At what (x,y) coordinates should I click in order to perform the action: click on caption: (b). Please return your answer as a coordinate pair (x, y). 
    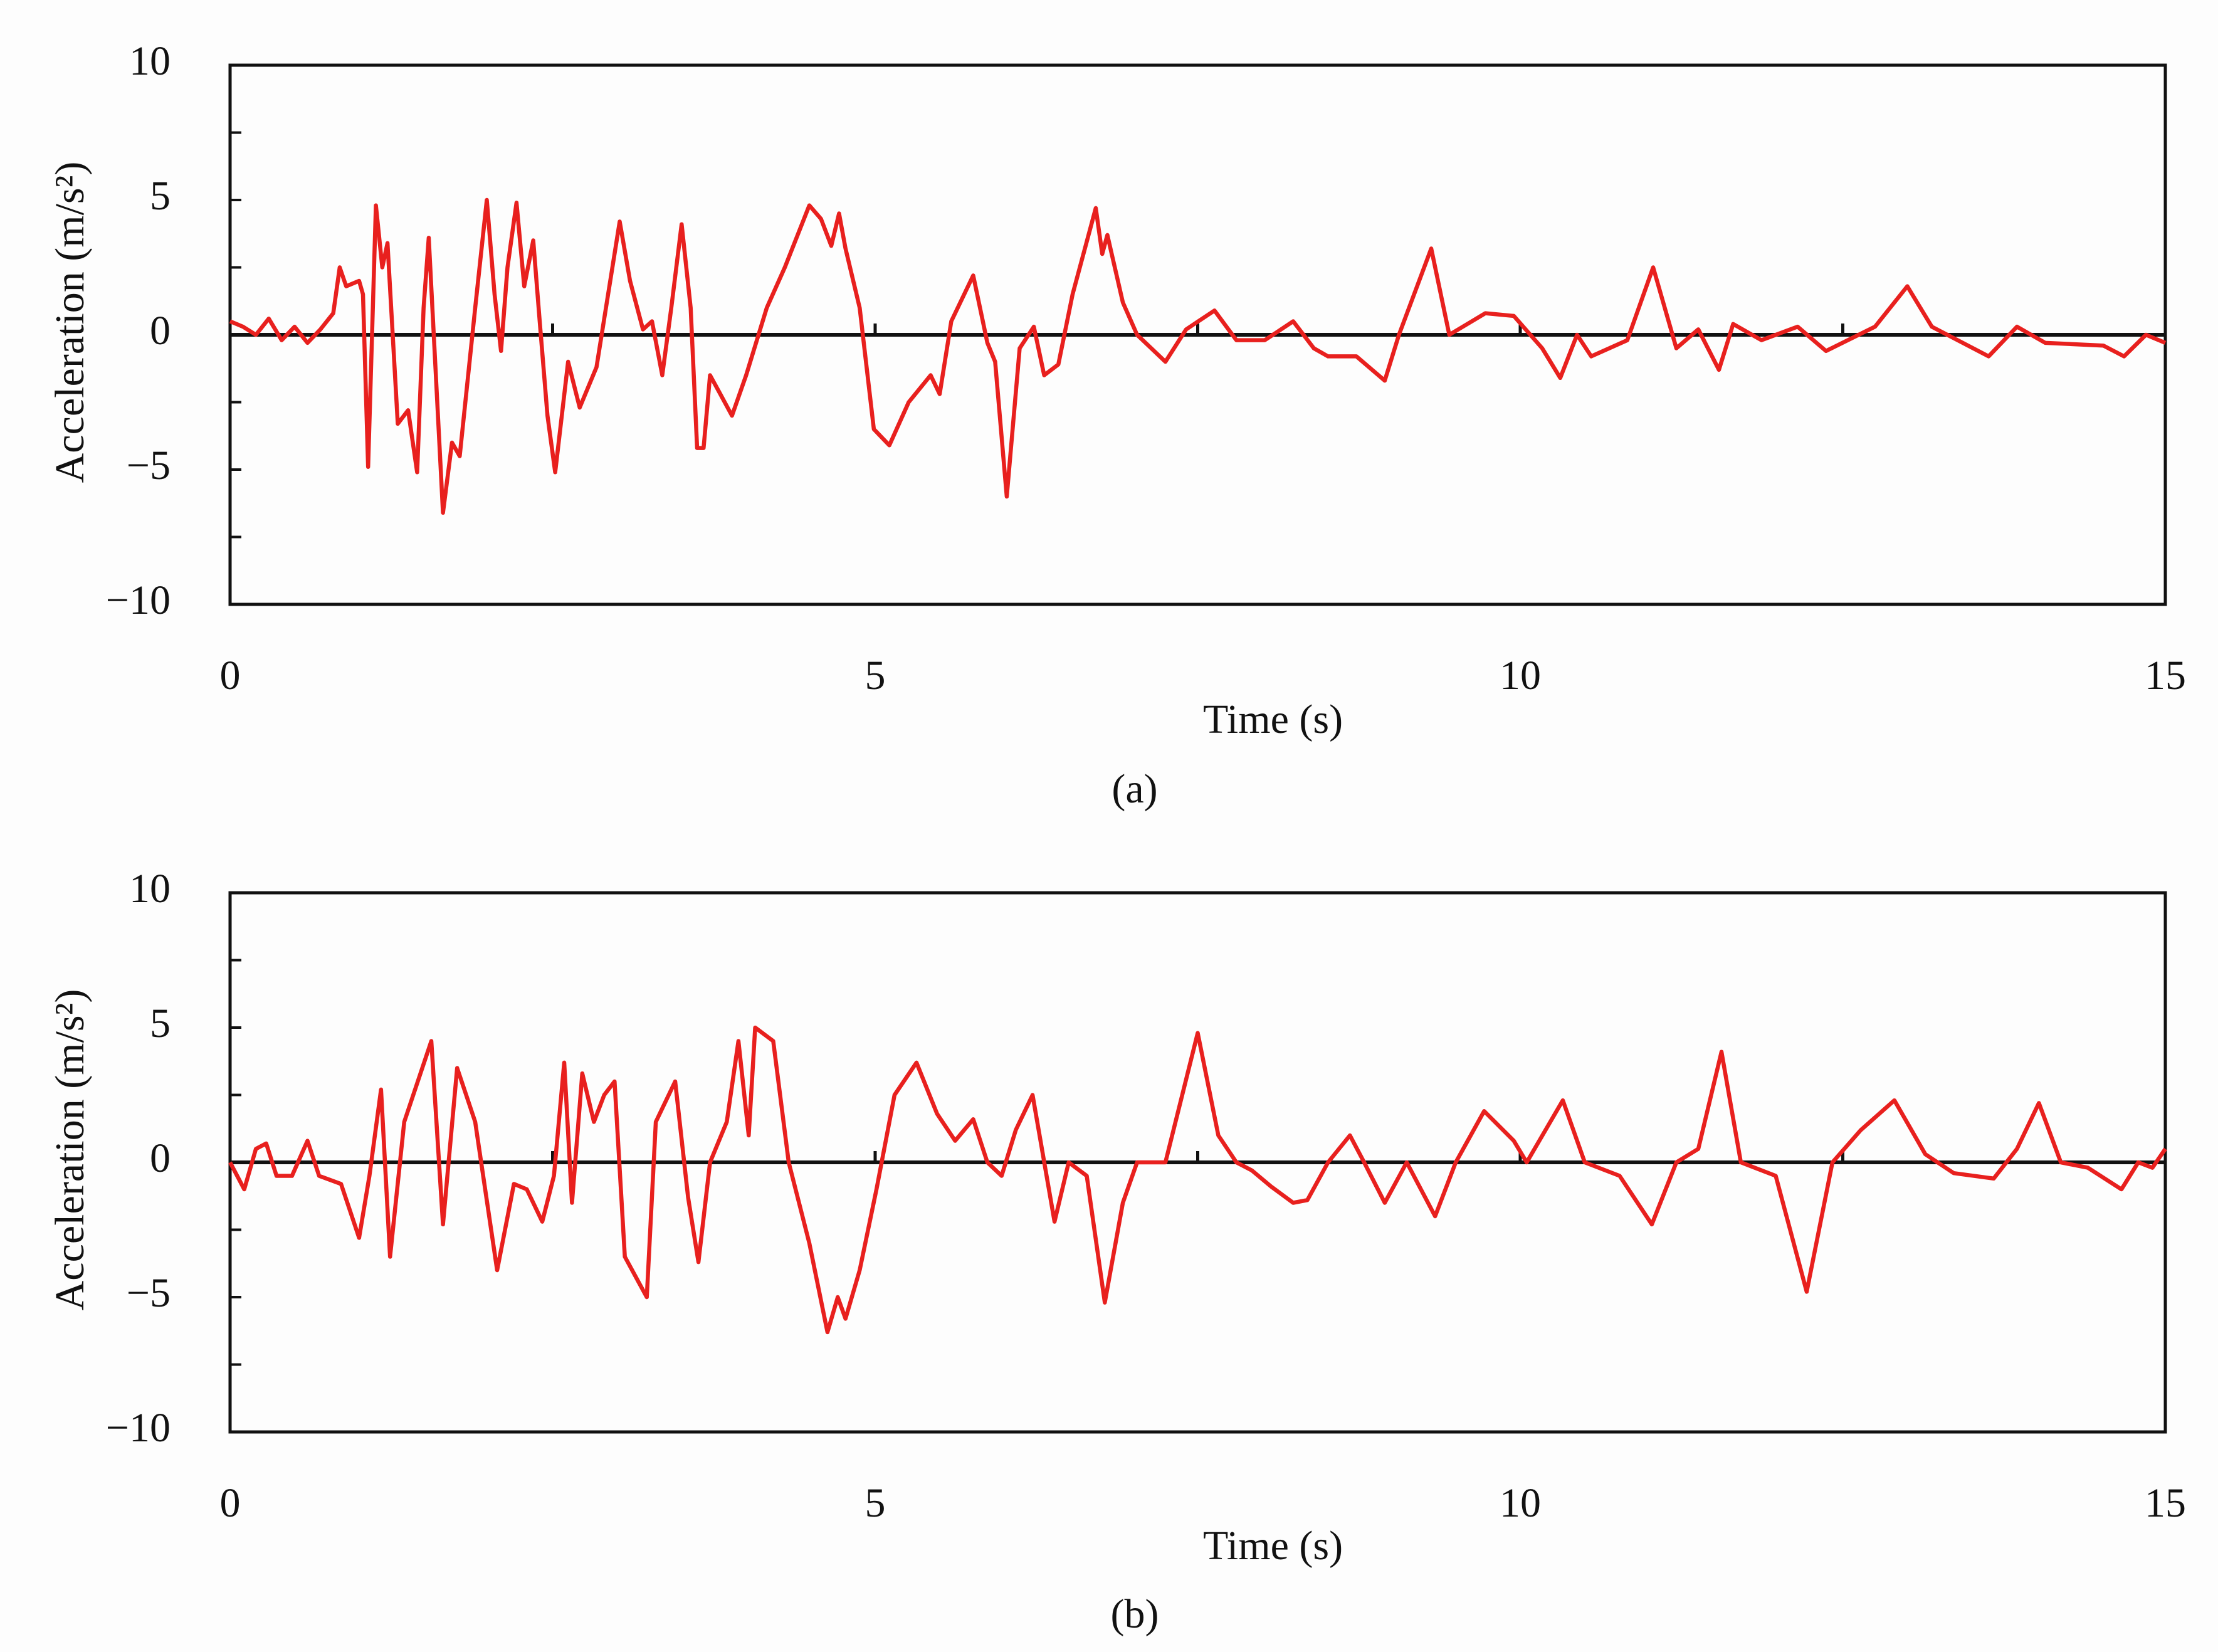
    Looking at the image, I should click on (1135, 1614).